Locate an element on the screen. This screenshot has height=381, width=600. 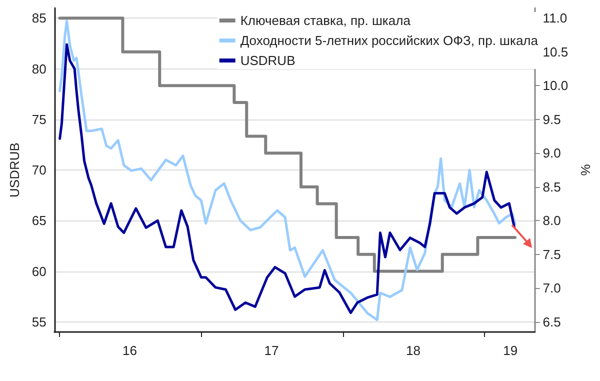
y-tick-label: 55 is located at coordinates (39, 322).